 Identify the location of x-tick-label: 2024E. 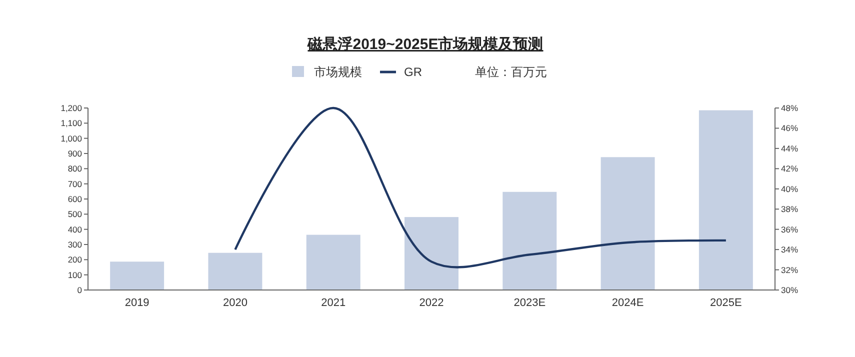
(628, 303).